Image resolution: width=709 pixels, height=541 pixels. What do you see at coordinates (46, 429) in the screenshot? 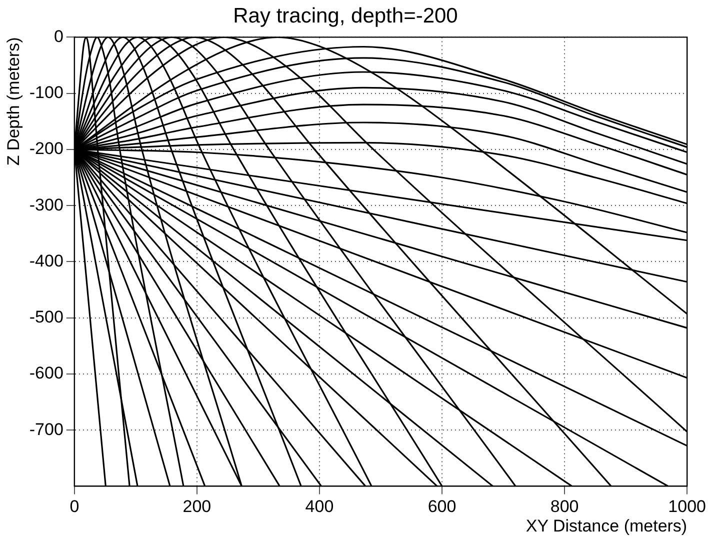
I see `y-tick-label: -700` at bounding box center [46, 429].